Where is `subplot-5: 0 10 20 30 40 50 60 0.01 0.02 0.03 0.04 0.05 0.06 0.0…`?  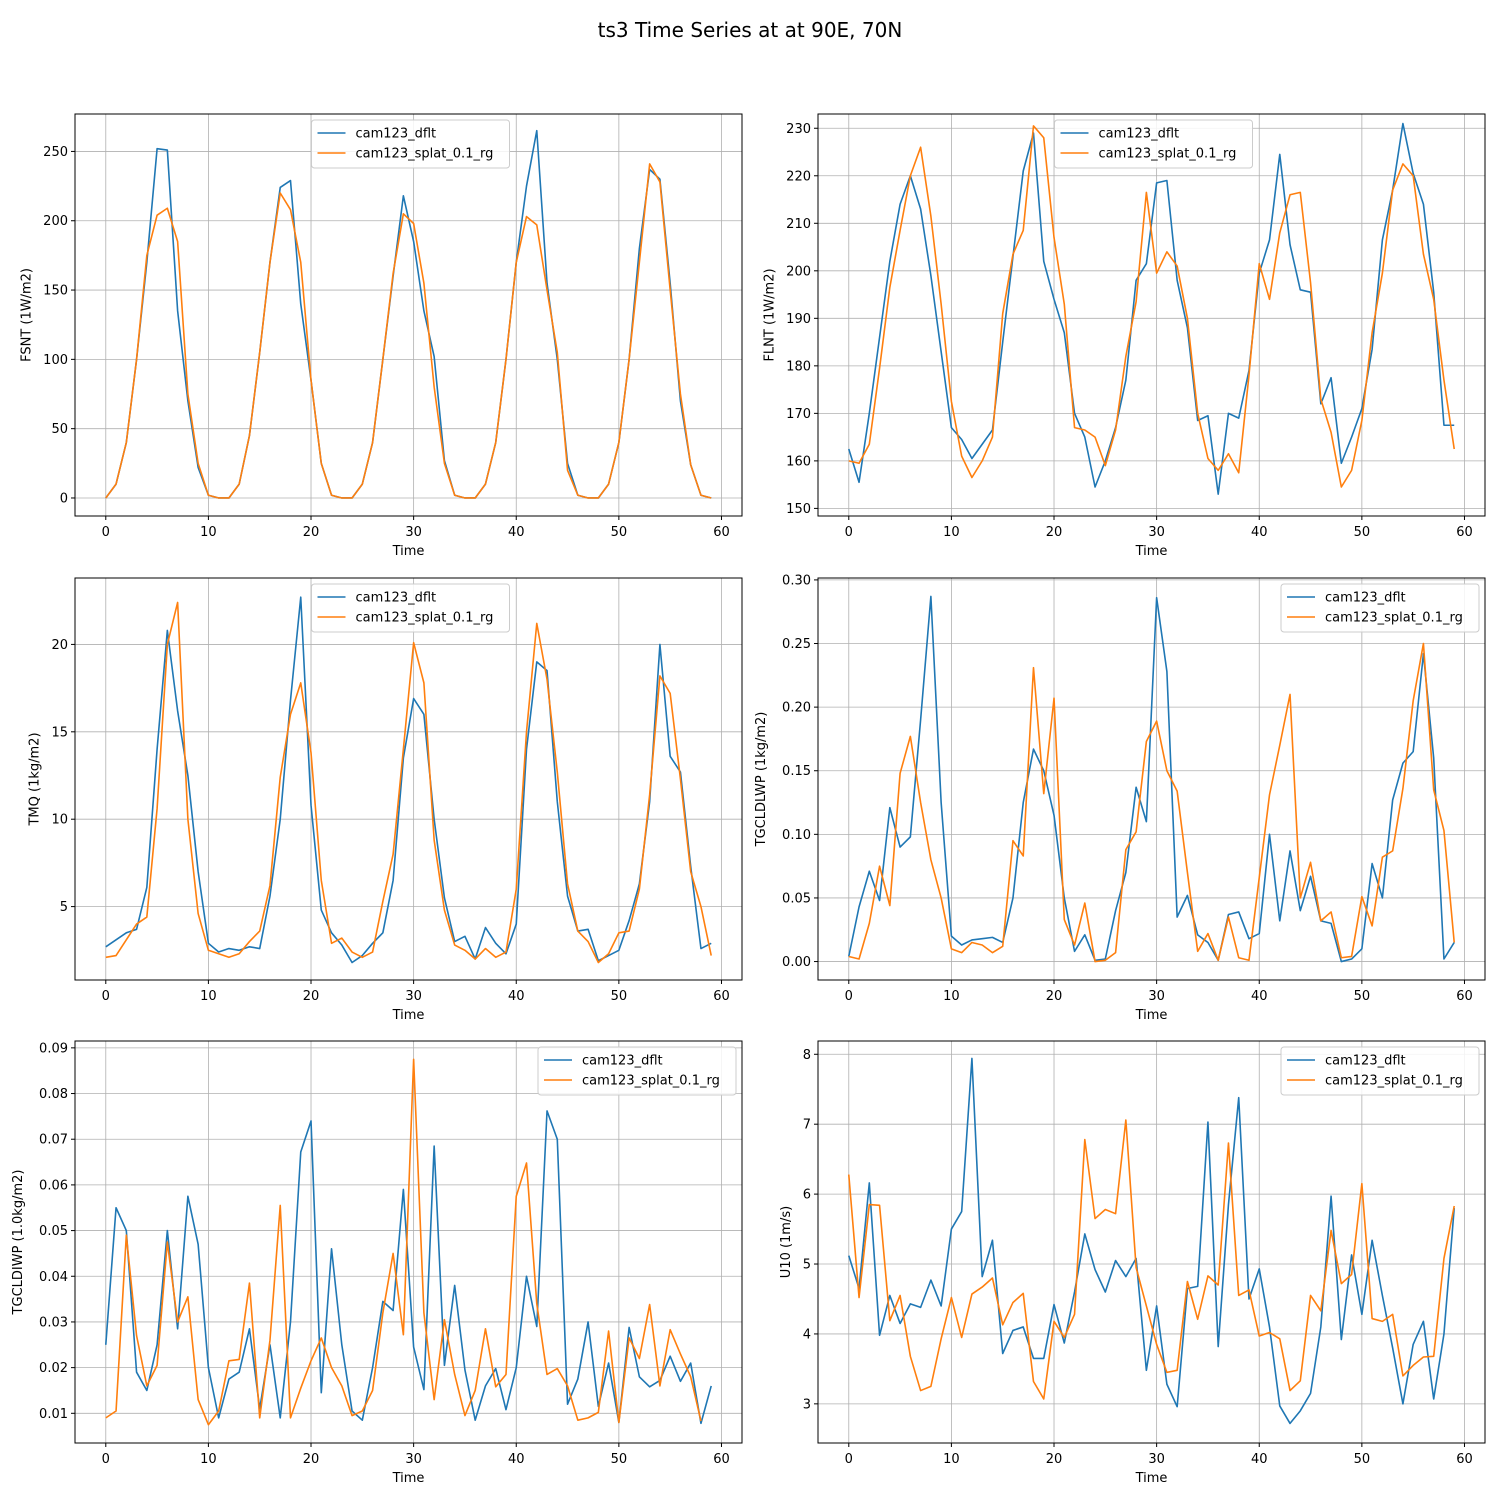 subplot-5: 0 10 20 30 40 50 60 0.01 0.02 0.03 0.04 0.05 0.06 0.0… is located at coordinates (377, 1263).